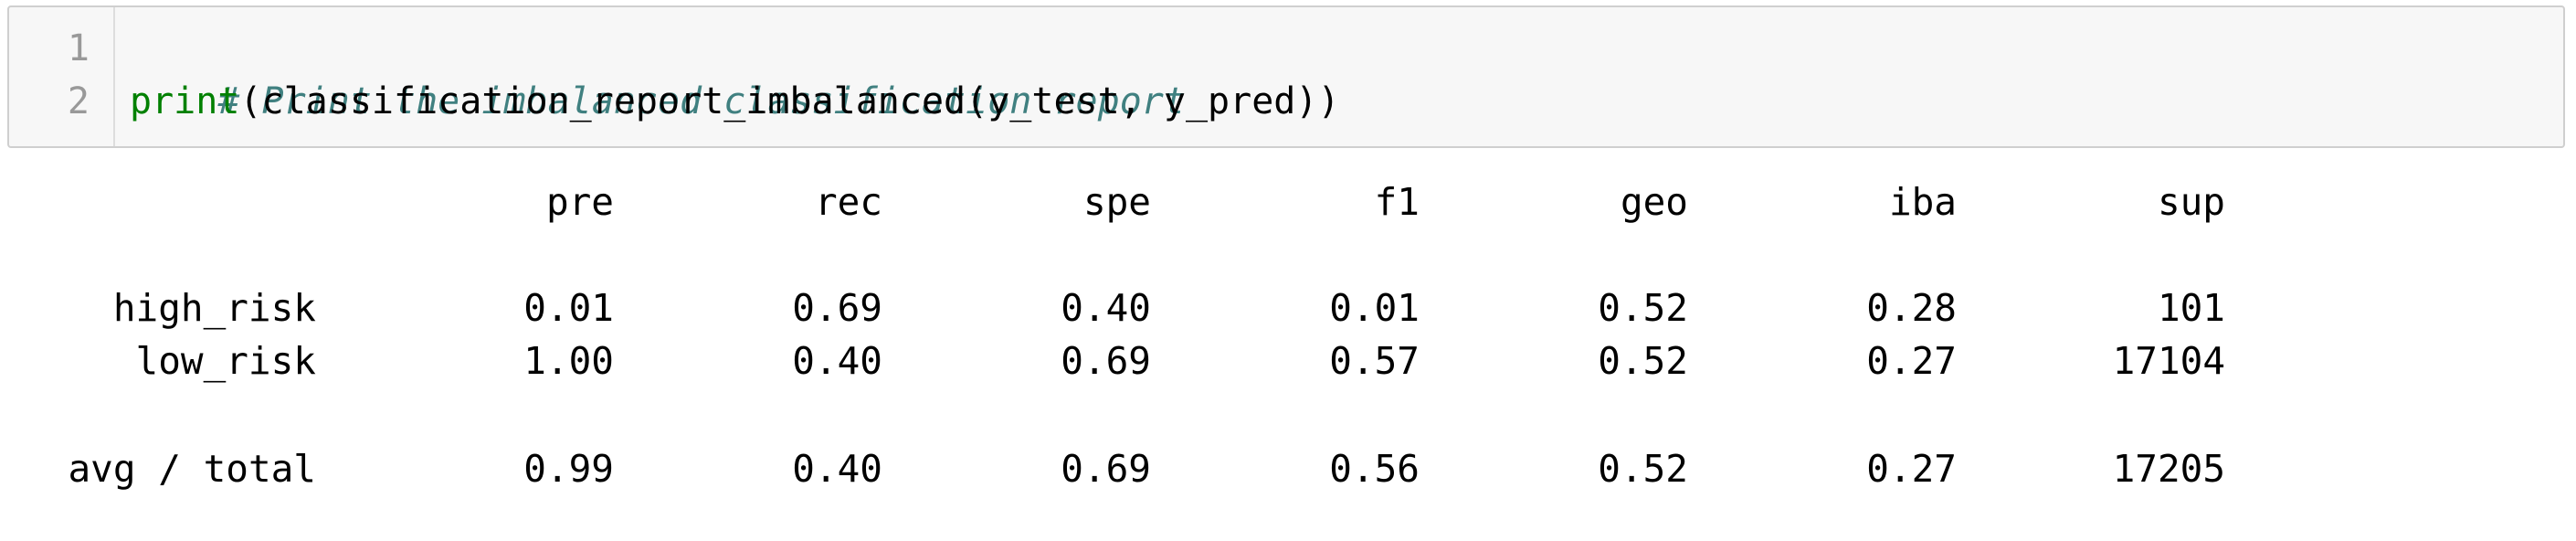 The image size is (2576, 541). I want to click on row-label: avg / total, so click(192, 469).